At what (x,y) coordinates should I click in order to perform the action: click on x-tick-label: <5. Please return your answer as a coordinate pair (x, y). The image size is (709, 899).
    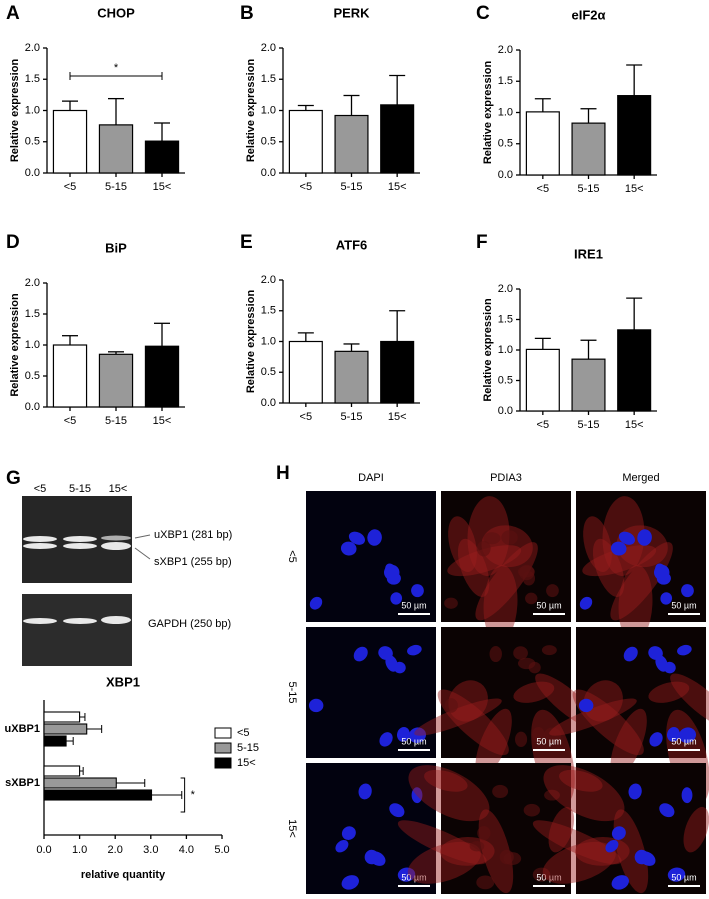
    Looking at the image, I should click on (543, 425).